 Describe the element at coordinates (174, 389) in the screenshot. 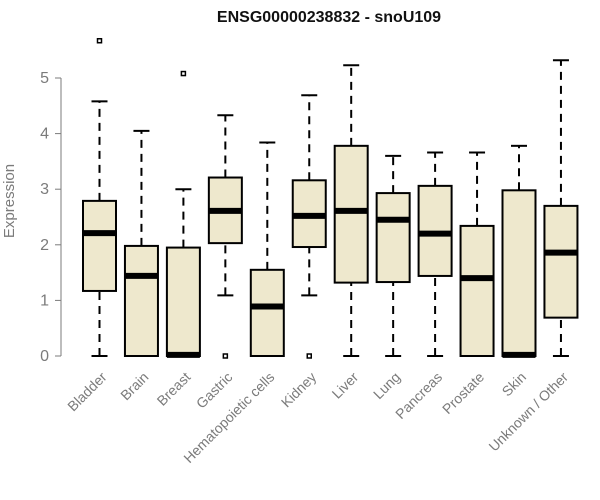

I see `x-tick-label: Breast` at that location.